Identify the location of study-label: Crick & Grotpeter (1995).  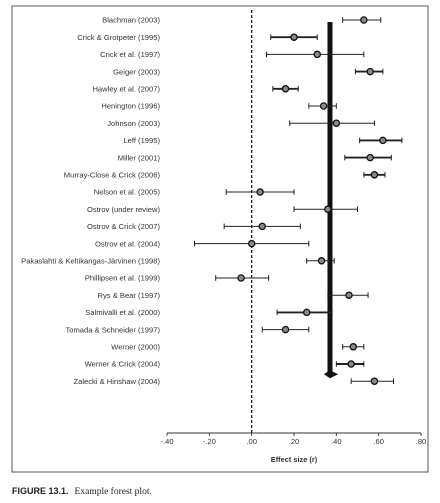
(118, 37).